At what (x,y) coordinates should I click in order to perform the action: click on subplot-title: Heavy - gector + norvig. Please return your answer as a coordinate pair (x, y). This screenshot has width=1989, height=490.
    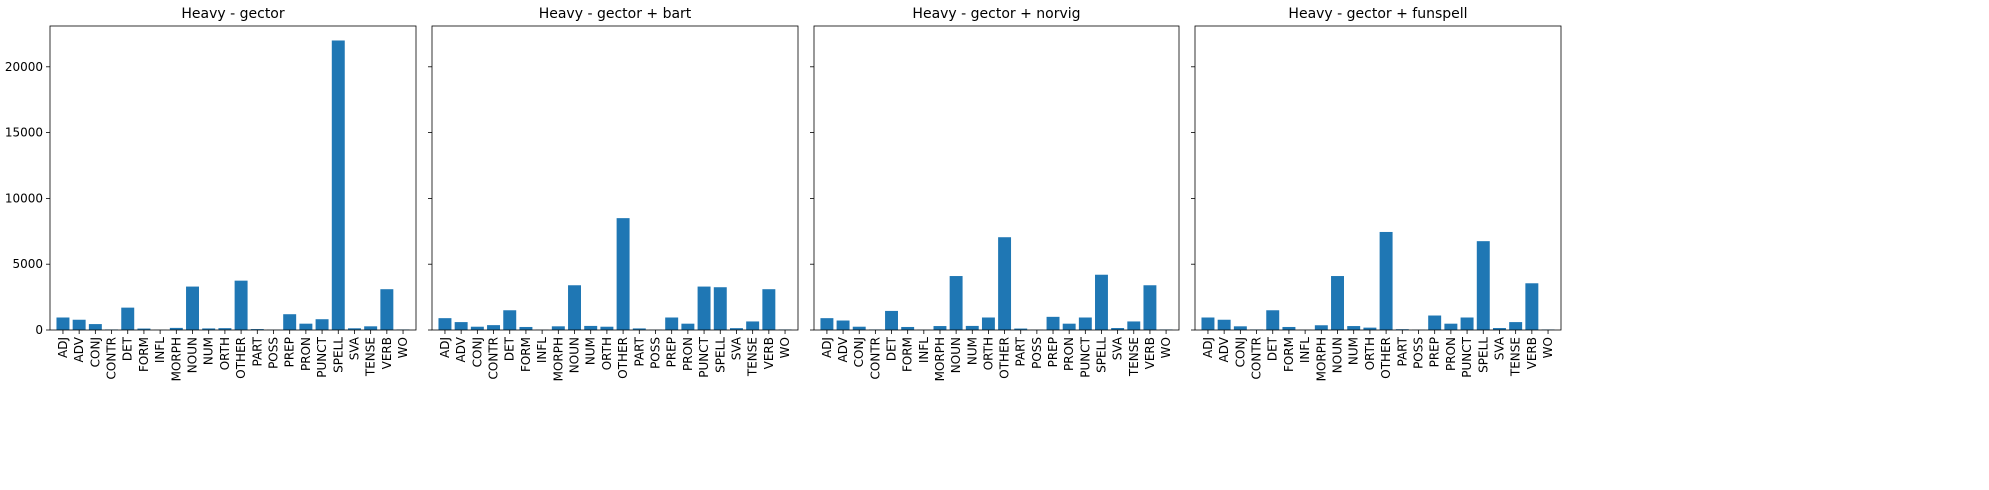
    Looking at the image, I should click on (996, 14).